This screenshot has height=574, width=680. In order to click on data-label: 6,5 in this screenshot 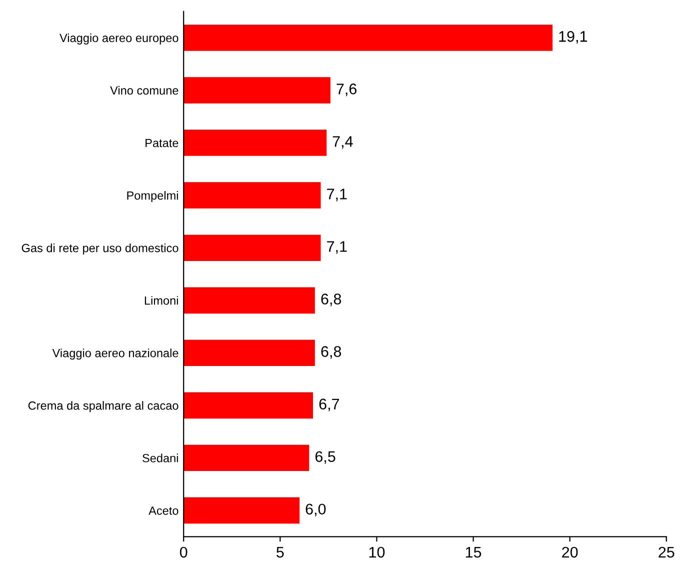, I will do `click(325, 457)`.